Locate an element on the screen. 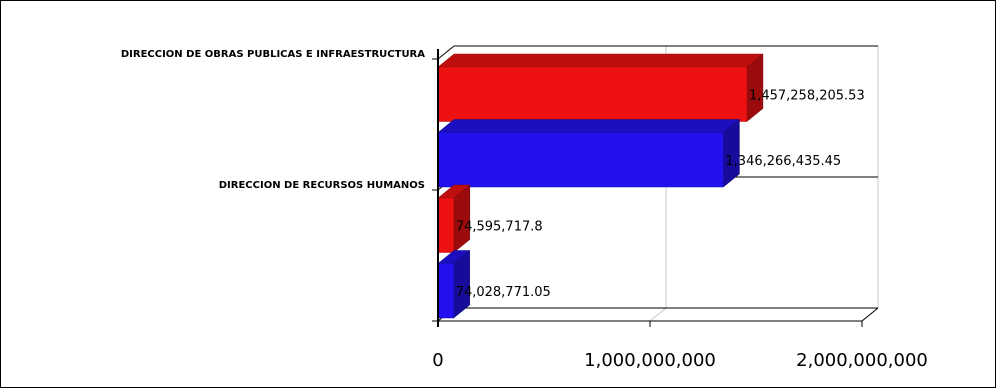  data-label: 1,346,266,435.45 is located at coordinates (783, 161).